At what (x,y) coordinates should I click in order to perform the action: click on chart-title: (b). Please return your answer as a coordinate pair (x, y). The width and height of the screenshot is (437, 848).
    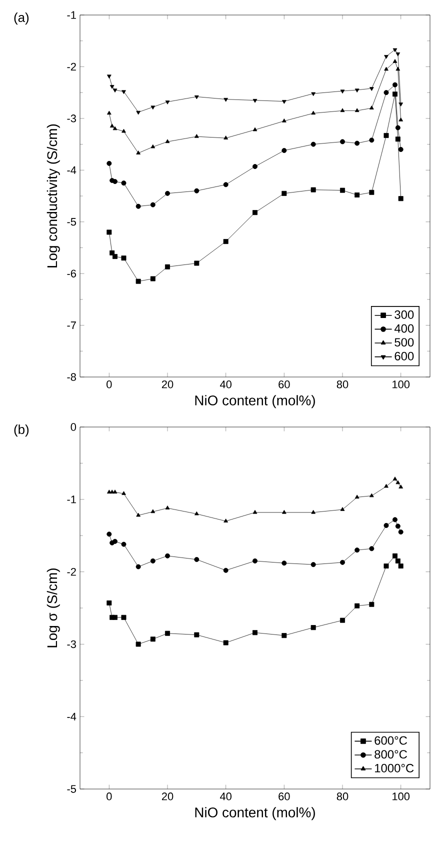
    Looking at the image, I should click on (21, 430).